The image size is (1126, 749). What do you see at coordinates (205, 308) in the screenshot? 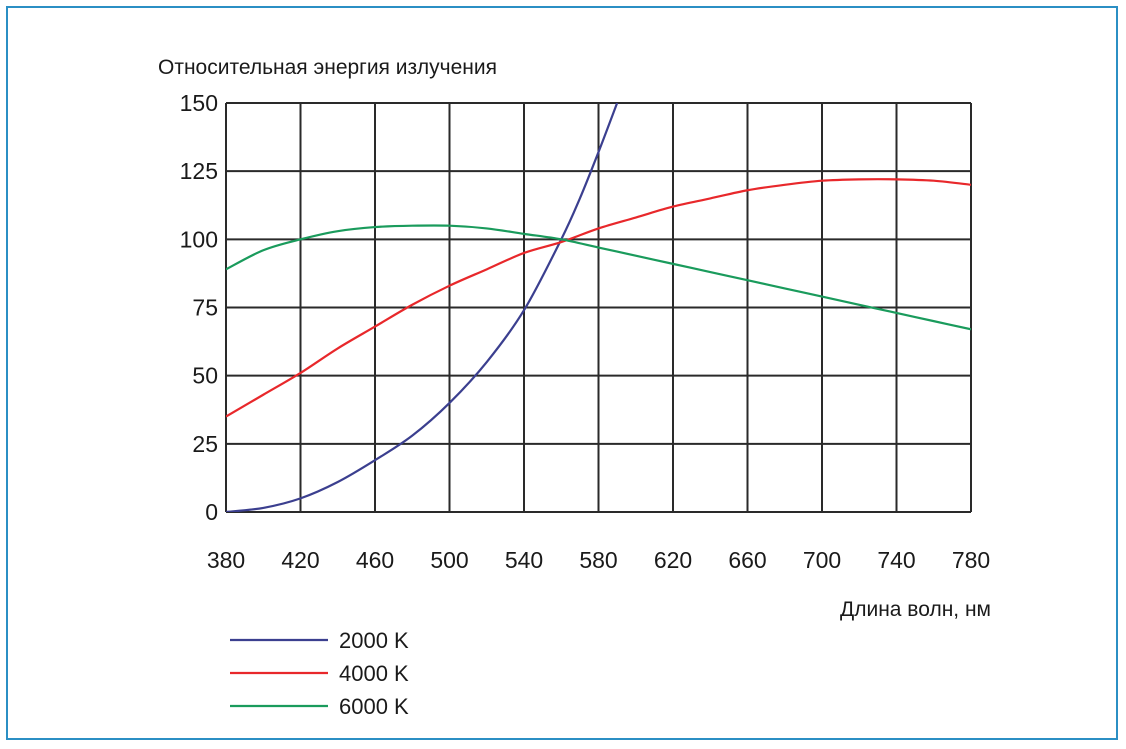
I see `y-tick-label: 75` at bounding box center [205, 308].